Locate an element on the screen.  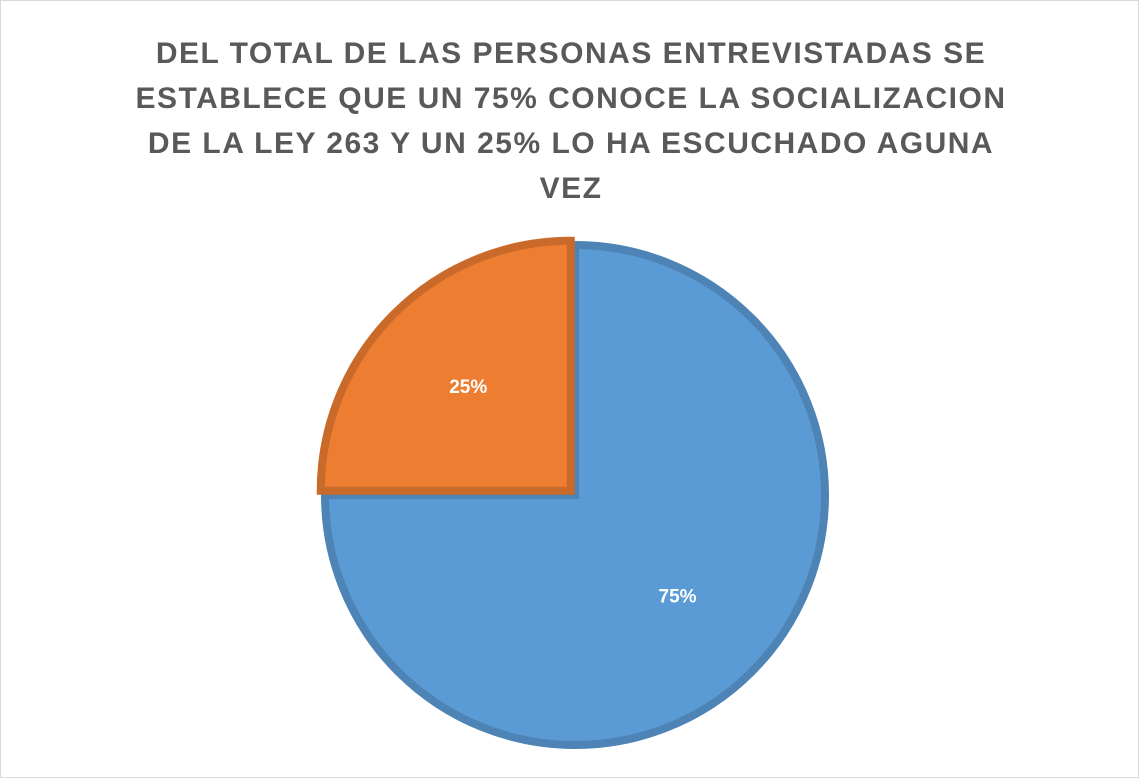
data-label: 75% is located at coordinates (678, 597).